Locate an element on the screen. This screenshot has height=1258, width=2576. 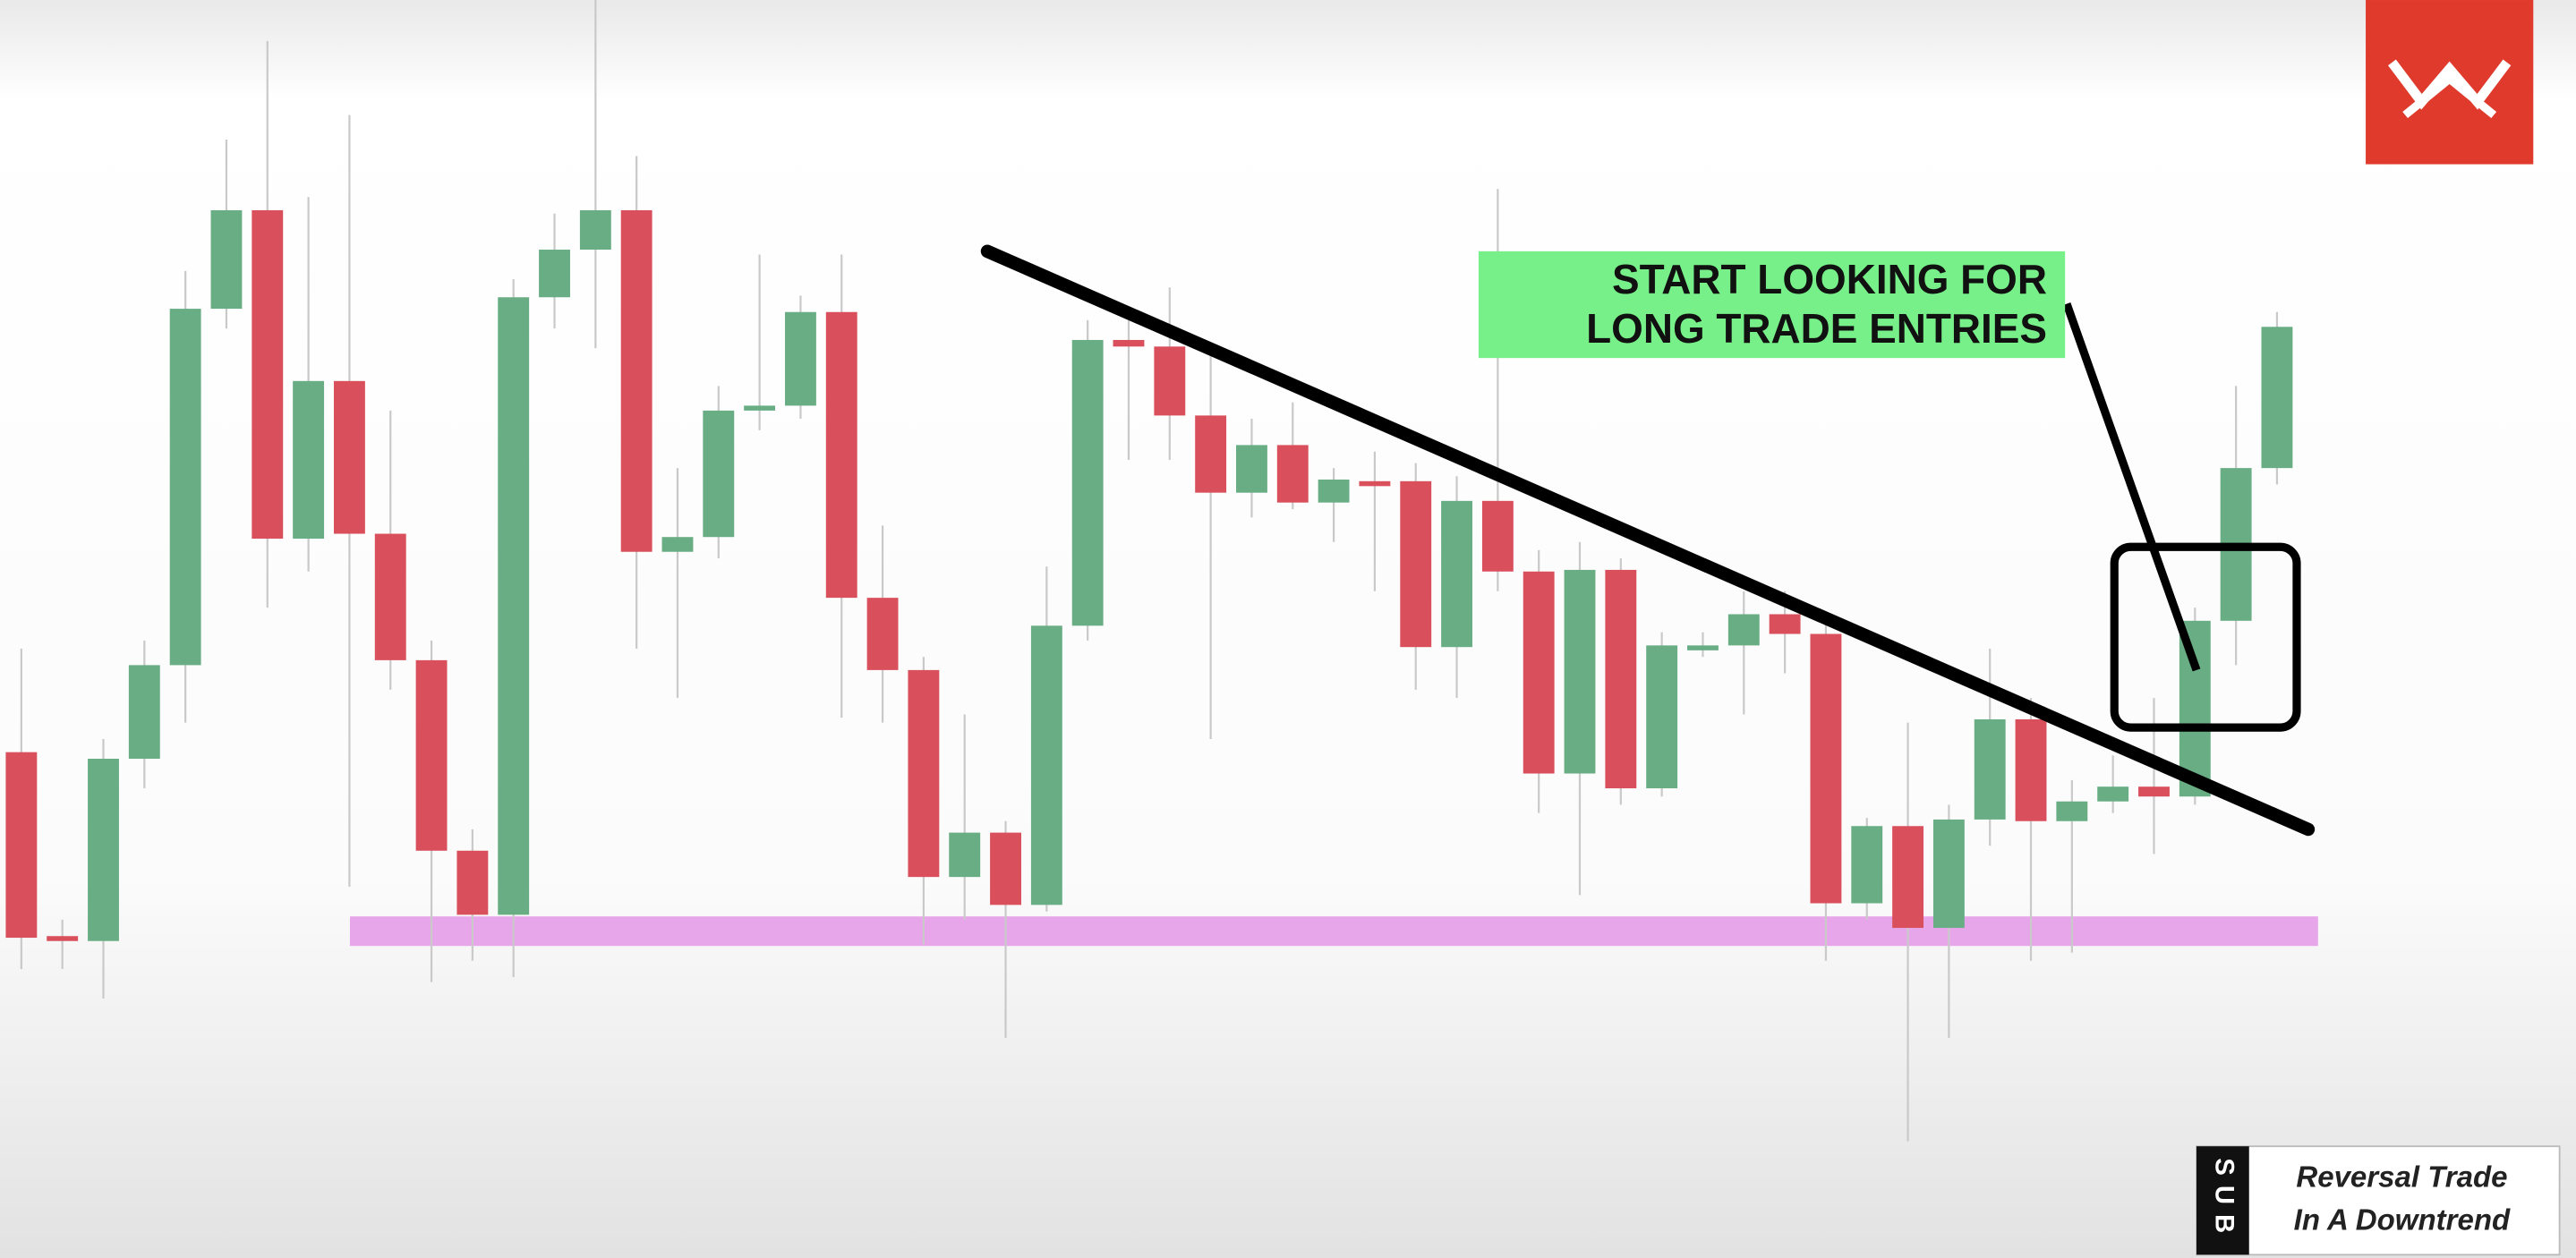
entry-box is located at coordinates (2205, 637).